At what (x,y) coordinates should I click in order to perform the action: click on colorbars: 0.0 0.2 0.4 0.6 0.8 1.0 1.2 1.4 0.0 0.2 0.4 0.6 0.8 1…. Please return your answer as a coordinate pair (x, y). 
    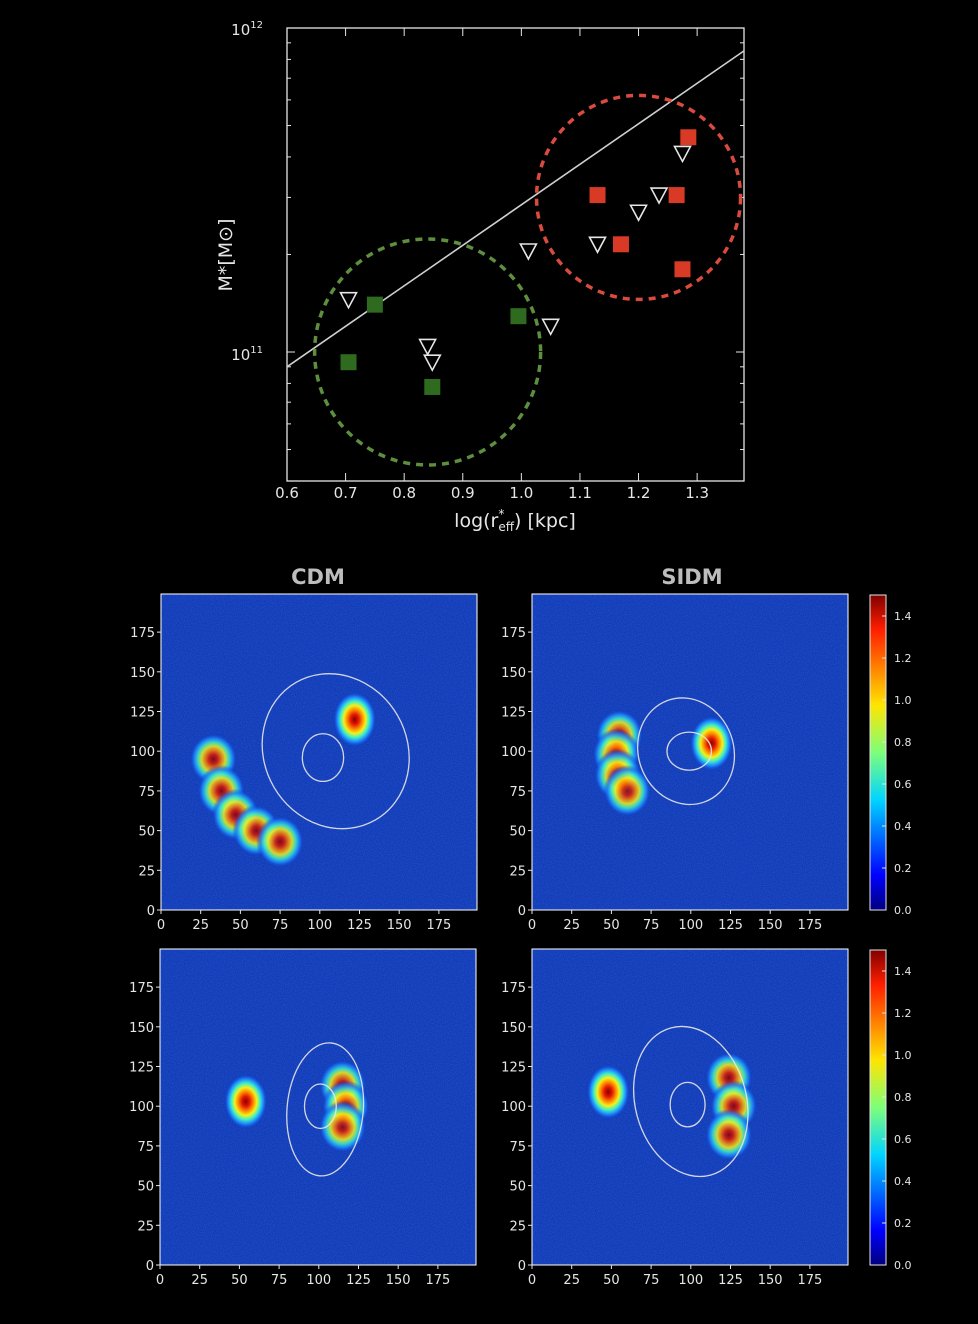
    Looking at the image, I should click on (890, 933).